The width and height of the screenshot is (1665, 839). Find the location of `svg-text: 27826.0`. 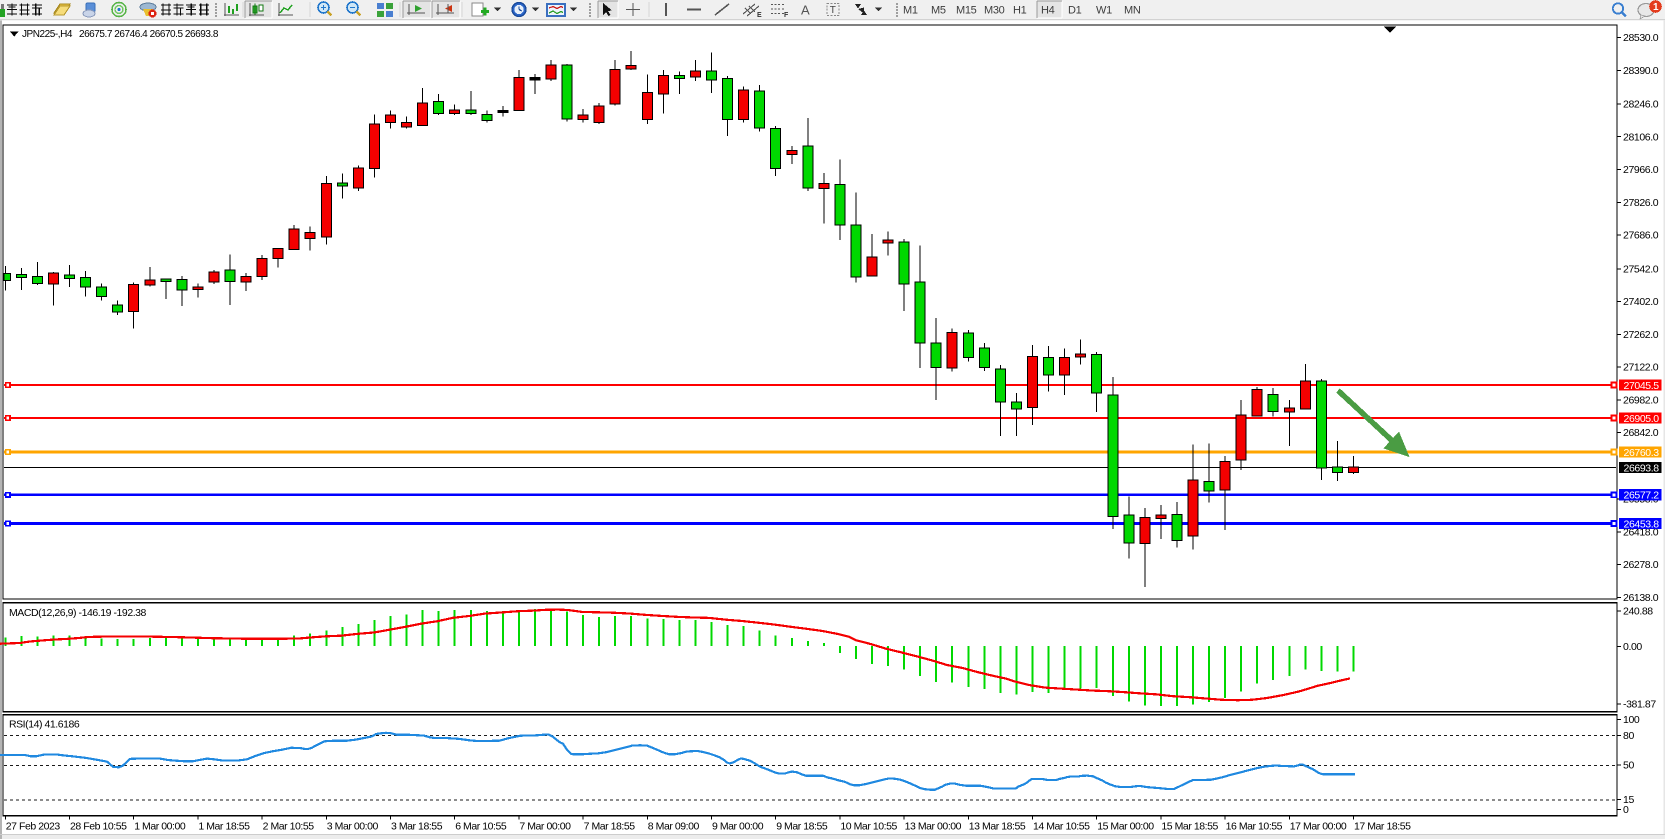

svg-text: 27826.0 is located at coordinates (1641, 203).